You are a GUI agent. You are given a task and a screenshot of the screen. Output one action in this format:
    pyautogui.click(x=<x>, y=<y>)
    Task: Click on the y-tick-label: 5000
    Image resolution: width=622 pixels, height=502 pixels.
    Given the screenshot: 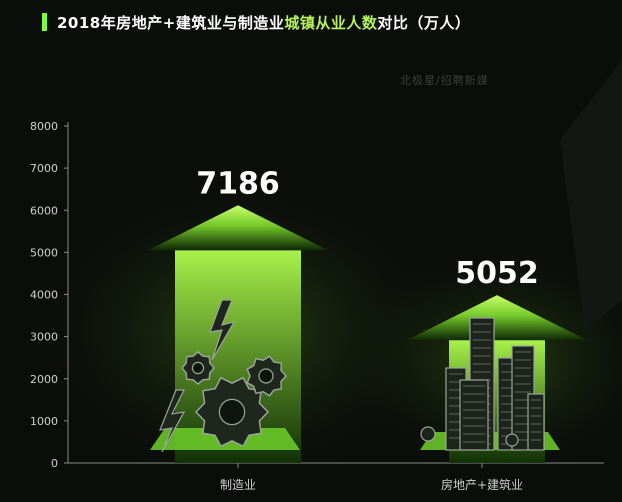 What is the action you would take?
    pyautogui.click(x=44, y=252)
    